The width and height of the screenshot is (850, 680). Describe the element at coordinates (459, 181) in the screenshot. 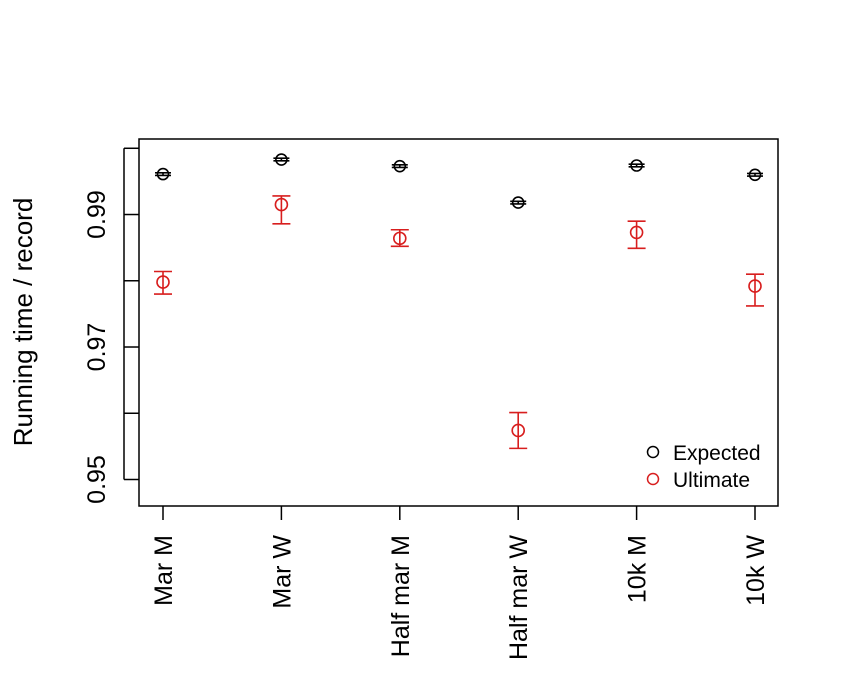

I see `series-expected` at that location.